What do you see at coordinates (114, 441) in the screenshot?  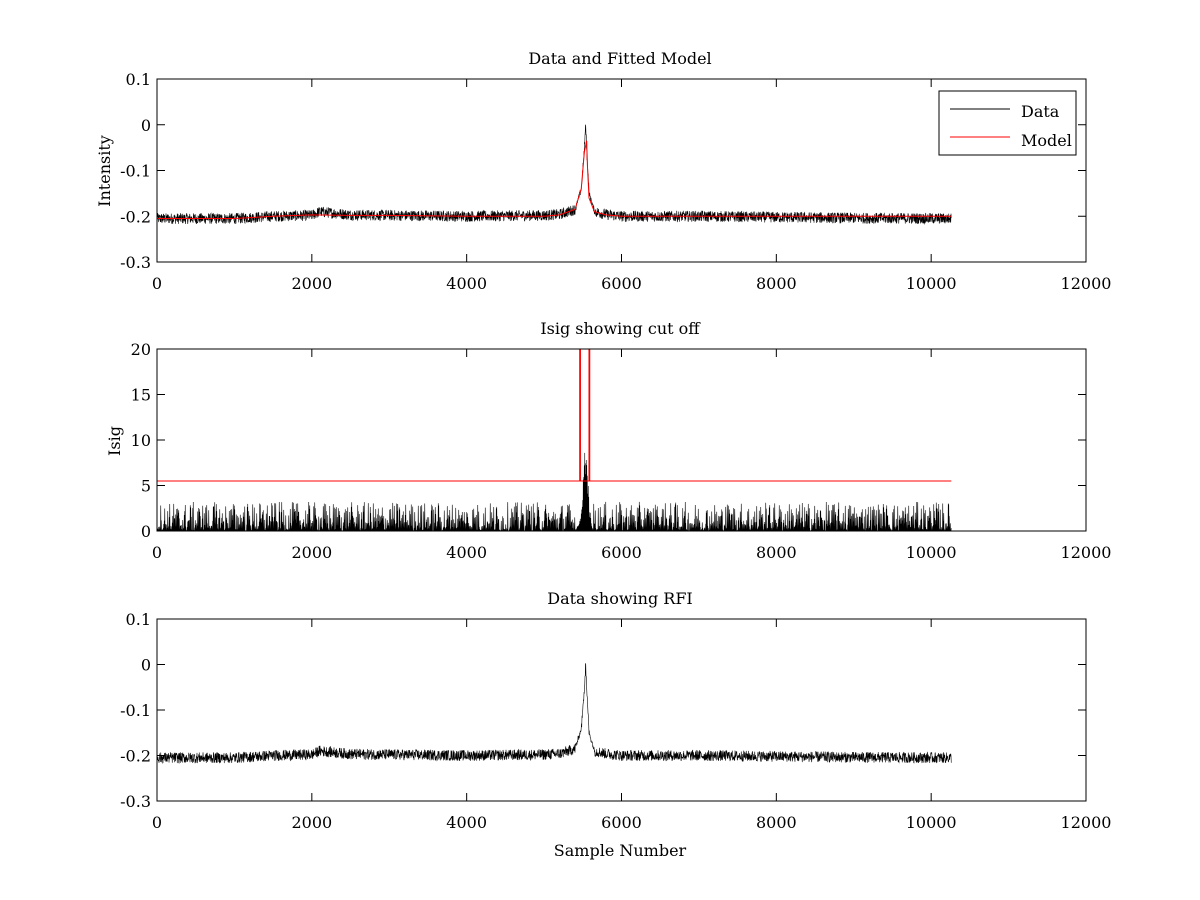 I see `y-axis-label: Isig` at bounding box center [114, 441].